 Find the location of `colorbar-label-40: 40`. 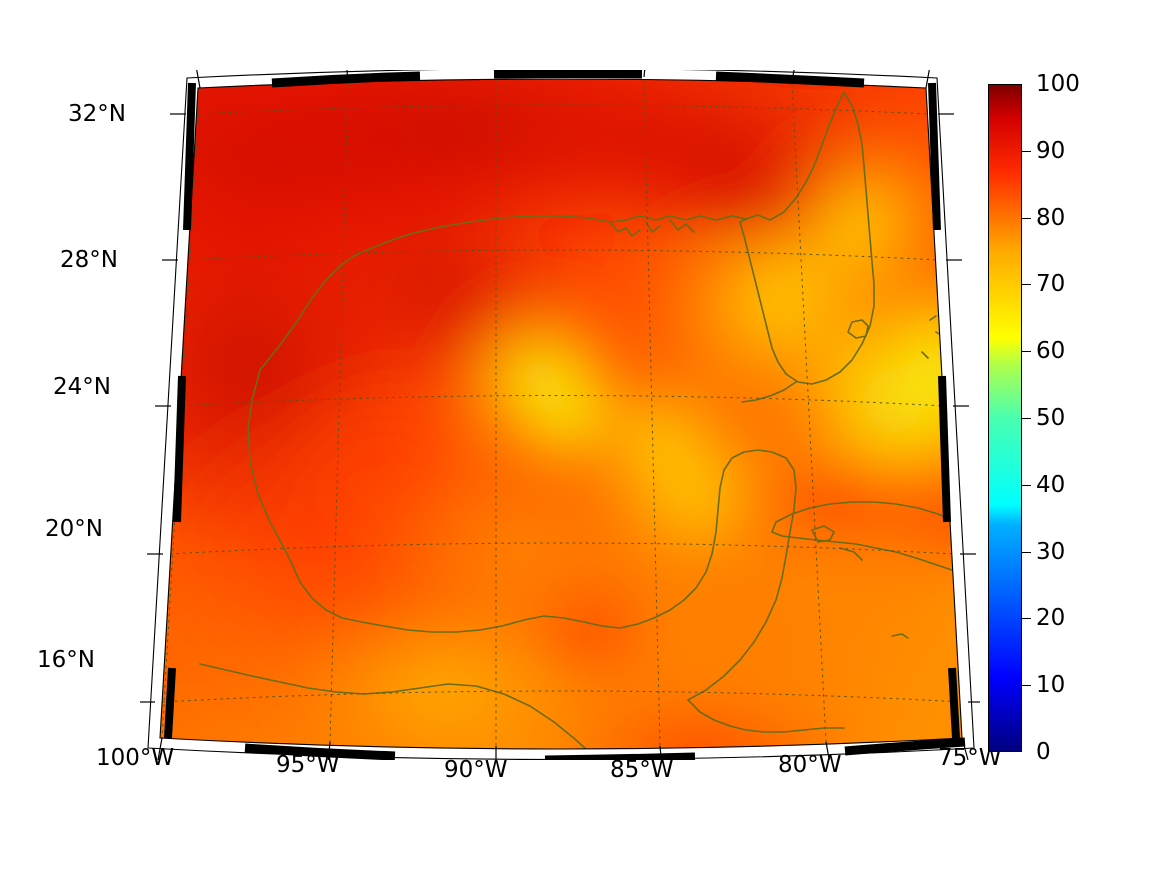

colorbar-label-40: 40 is located at coordinates (1051, 484).